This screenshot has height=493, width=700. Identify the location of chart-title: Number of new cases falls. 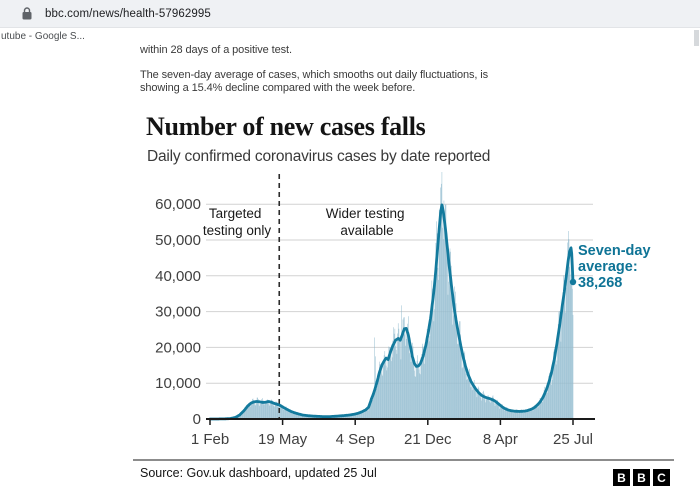
(286, 126).